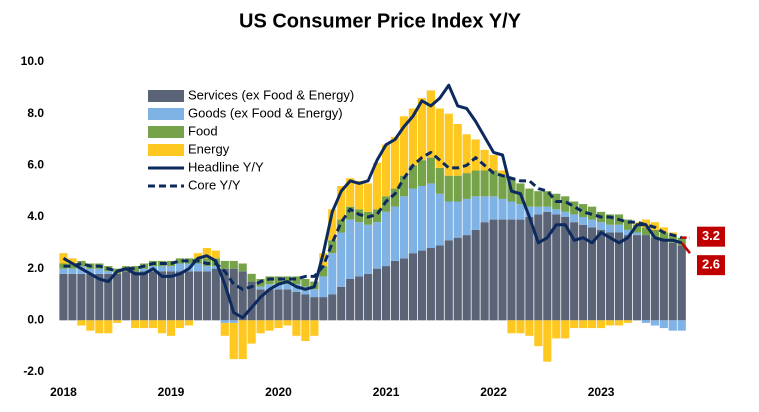  What do you see at coordinates (63, 392) in the screenshot?
I see `x-tick-label: 2018` at bounding box center [63, 392].